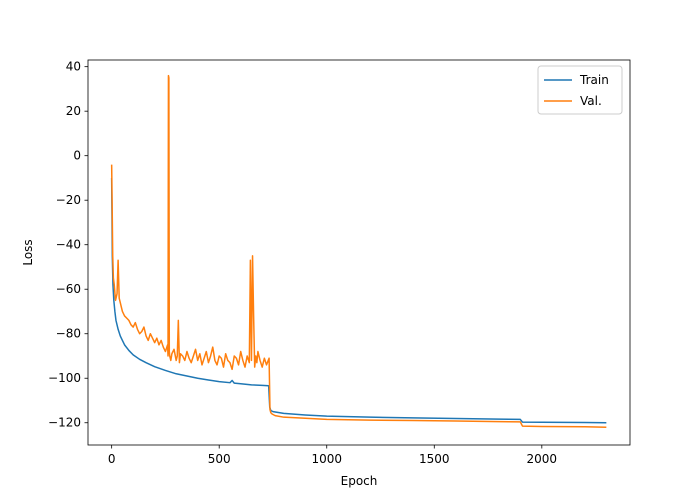  I want to click on legend: Train Val., so click(580, 90).